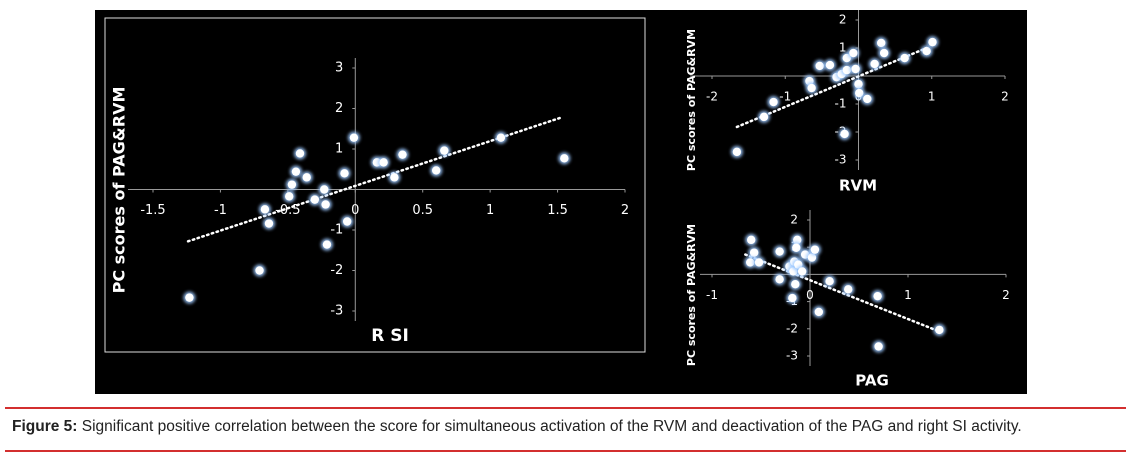 The width and height of the screenshot is (1131, 461). What do you see at coordinates (712, 97) in the screenshot?
I see `x-tick-label: -2` at bounding box center [712, 97].